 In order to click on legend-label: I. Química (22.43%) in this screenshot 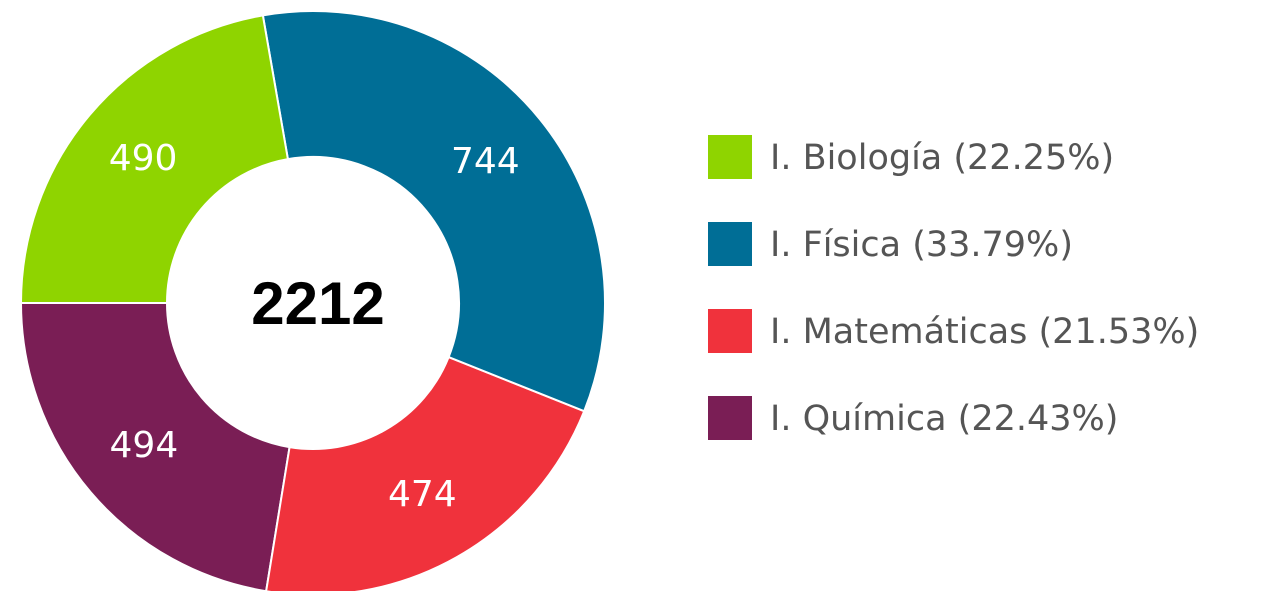, I will do `click(944, 419)`.